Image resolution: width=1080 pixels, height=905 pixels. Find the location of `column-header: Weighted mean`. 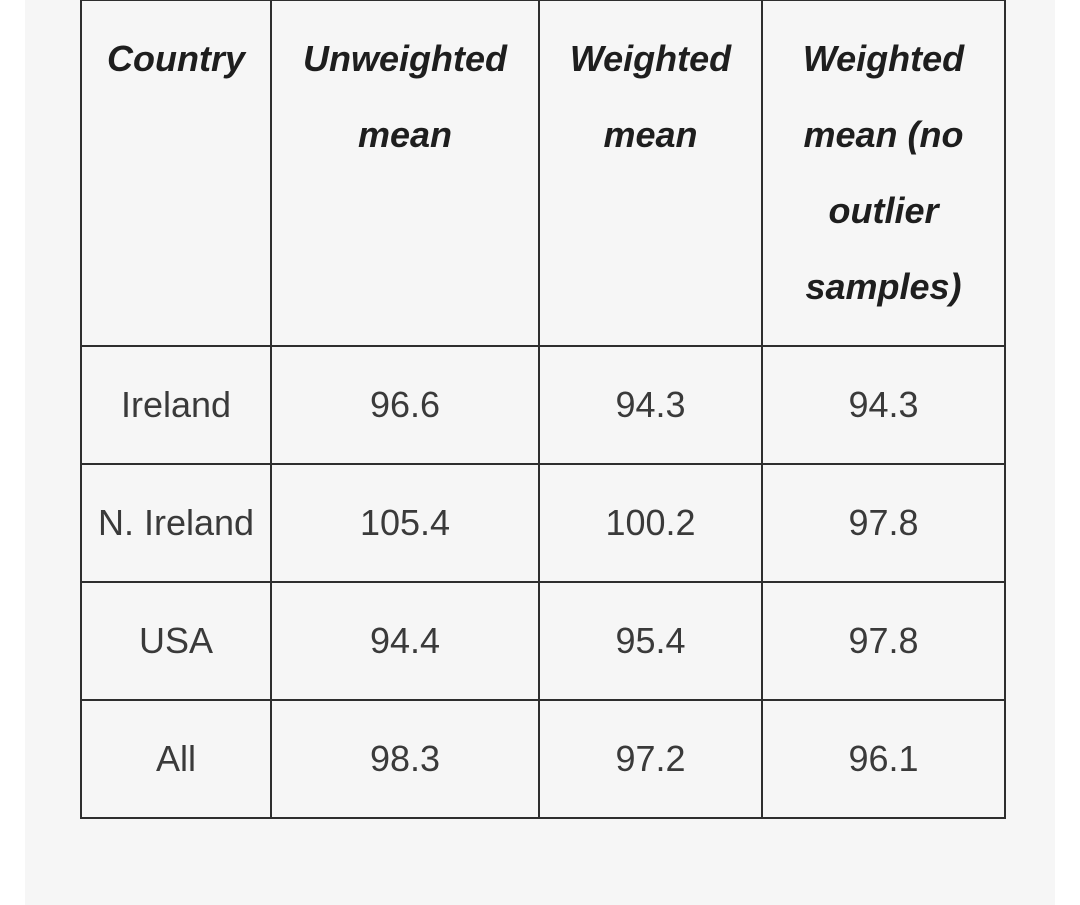

column-header: Weighted mean is located at coordinates (650, 173).